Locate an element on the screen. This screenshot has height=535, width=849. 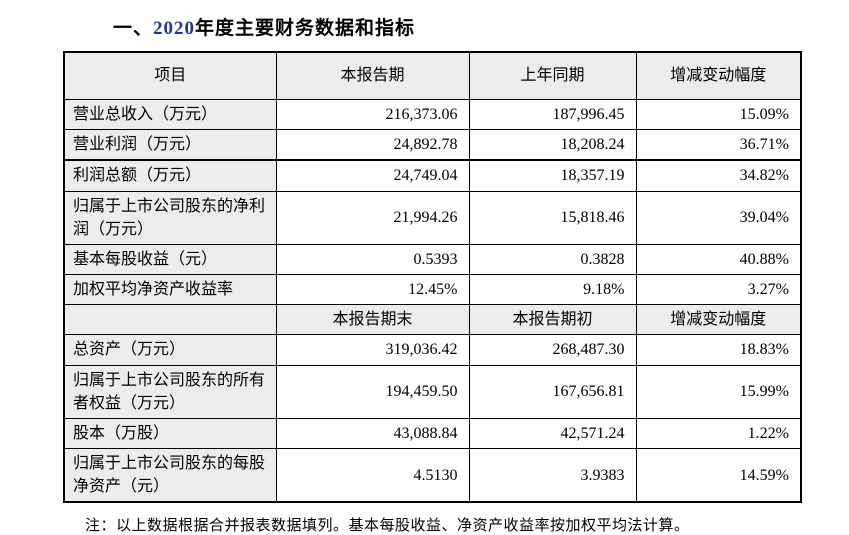
cell-current: 4.5130 is located at coordinates (372, 475).